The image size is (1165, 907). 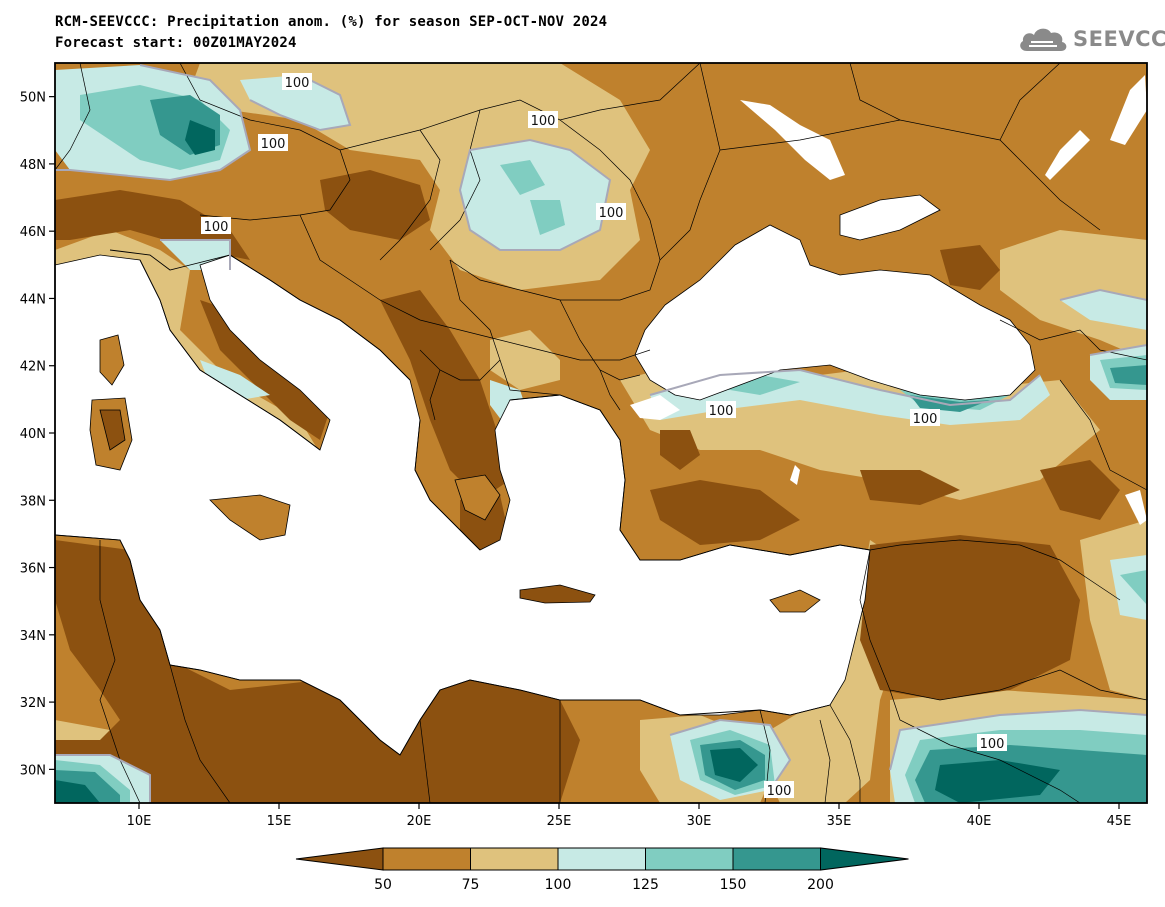 What do you see at coordinates (33, 501) in the screenshot?
I see `lat-tick-label: 38N` at bounding box center [33, 501].